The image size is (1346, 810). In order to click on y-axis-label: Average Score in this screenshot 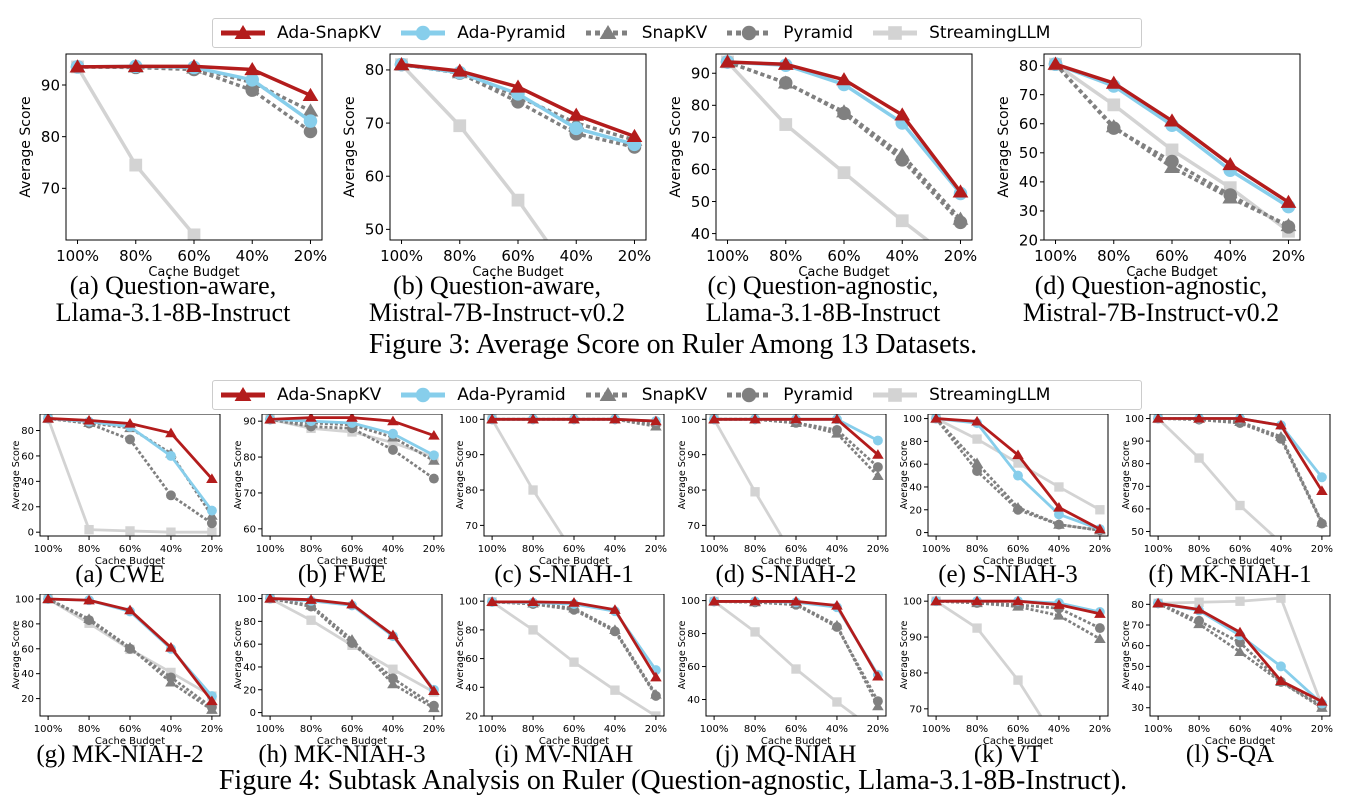, I will do `click(238, 475)`.